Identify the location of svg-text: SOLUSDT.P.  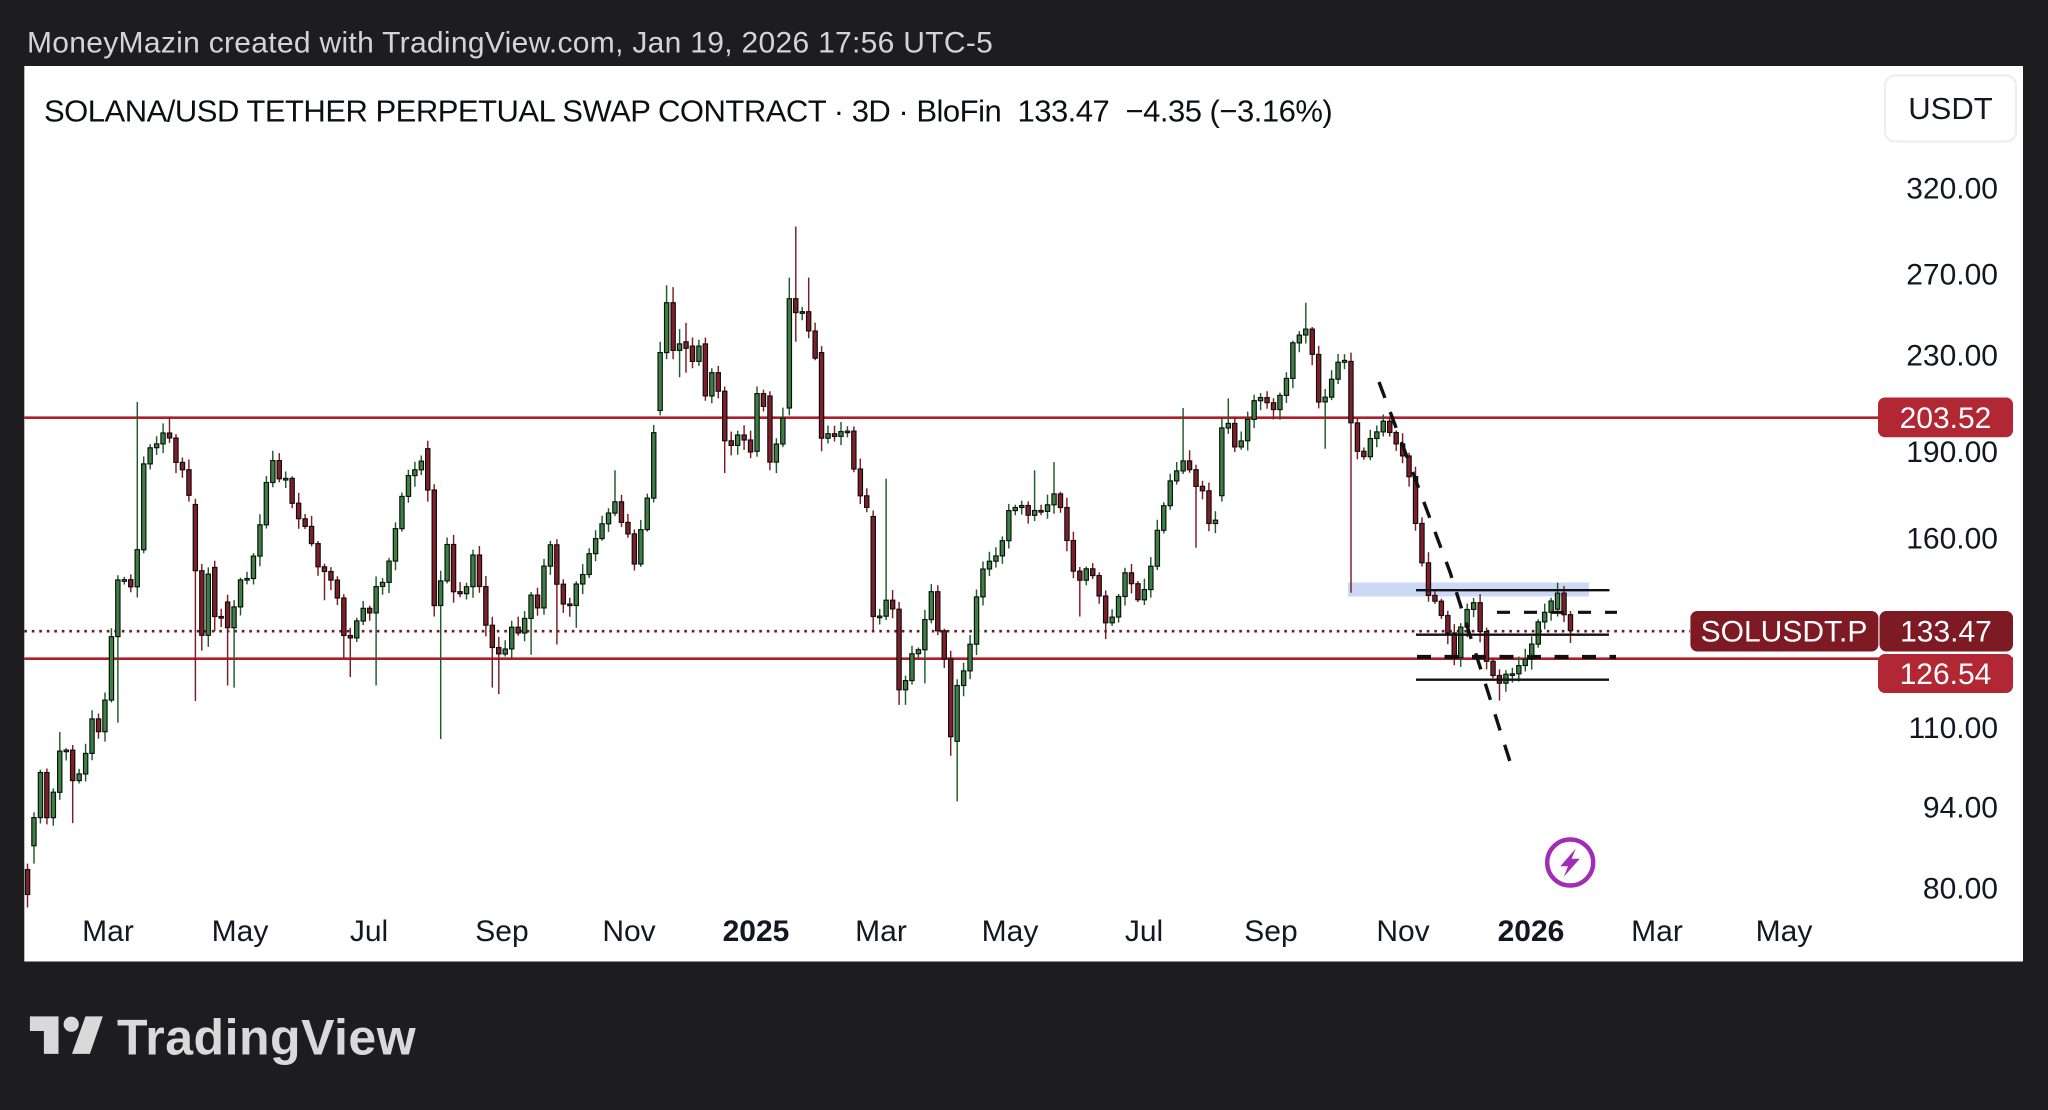
(1784, 632).